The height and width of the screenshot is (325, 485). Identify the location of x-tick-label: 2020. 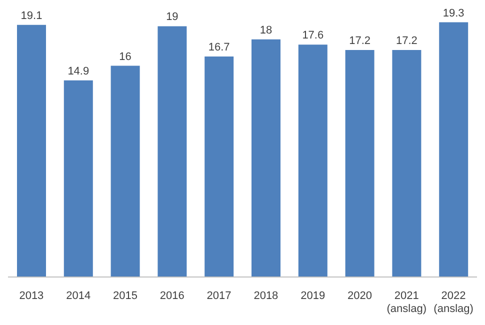
(360, 296).